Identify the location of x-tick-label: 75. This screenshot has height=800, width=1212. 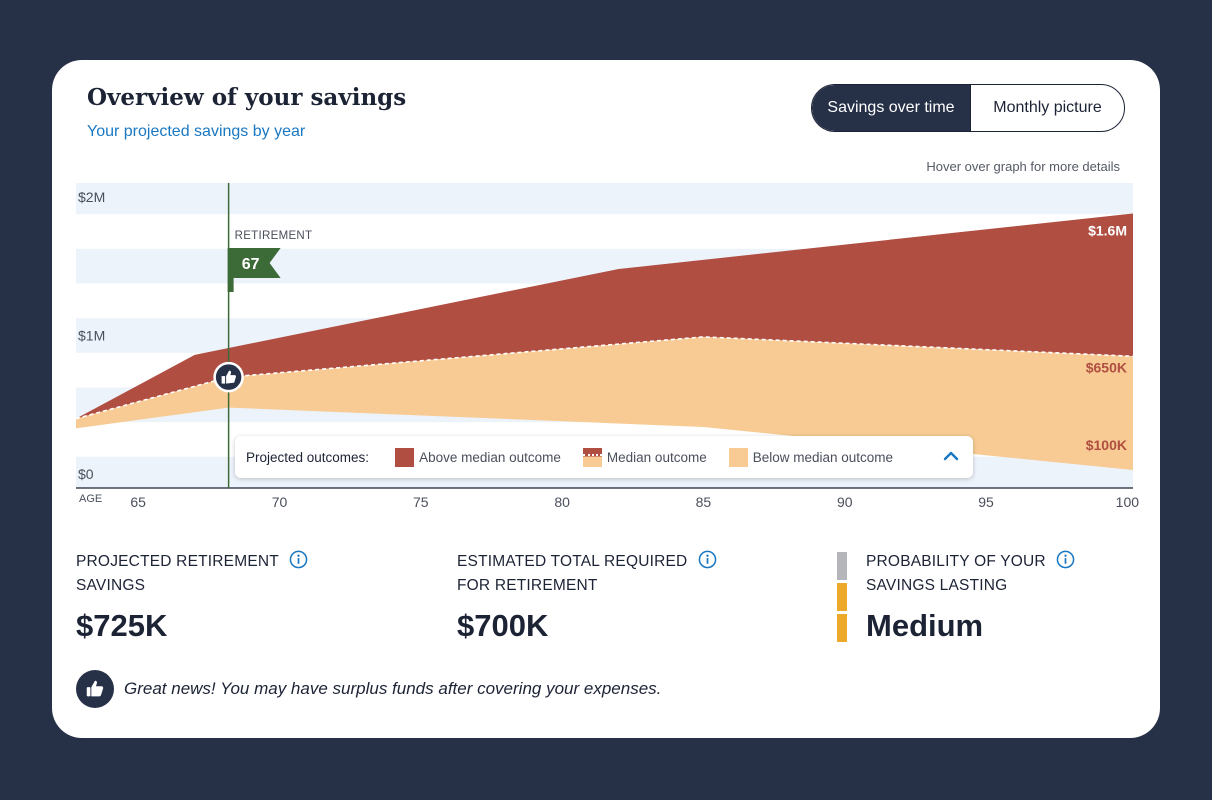
(421, 502).